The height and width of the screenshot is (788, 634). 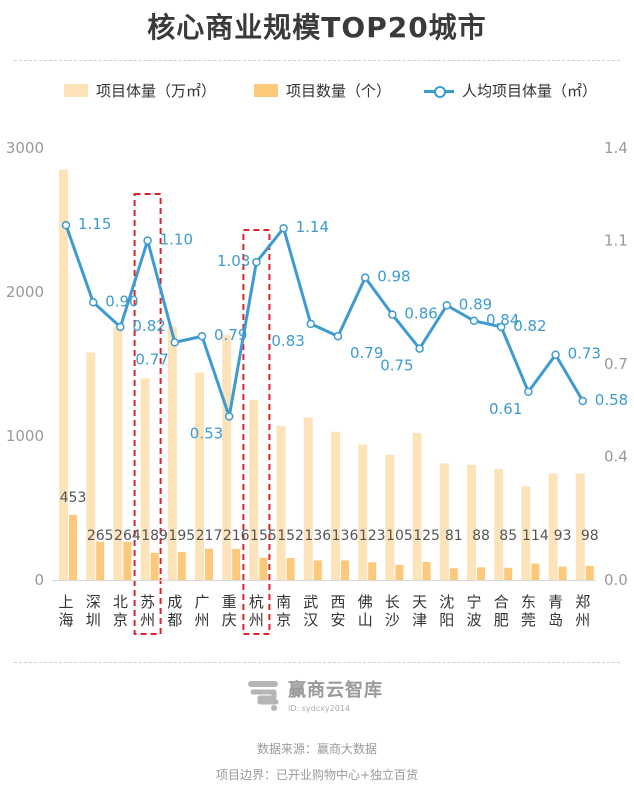 What do you see at coordinates (290, 536) in the screenshot?
I see `count-label: 152` at bounding box center [290, 536].